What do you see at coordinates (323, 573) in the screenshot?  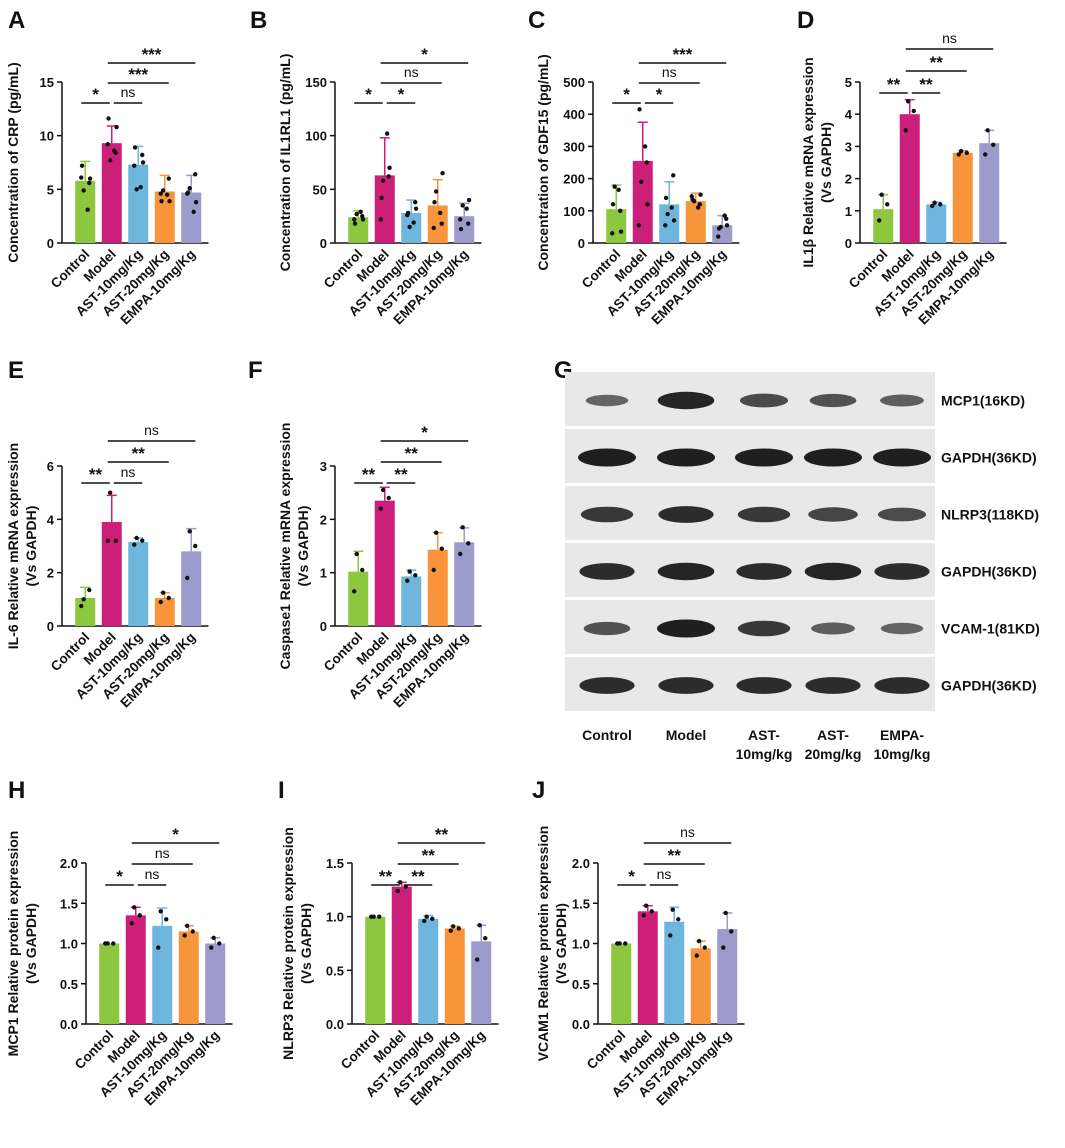 I see `y-tick-label: 1` at bounding box center [323, 573].